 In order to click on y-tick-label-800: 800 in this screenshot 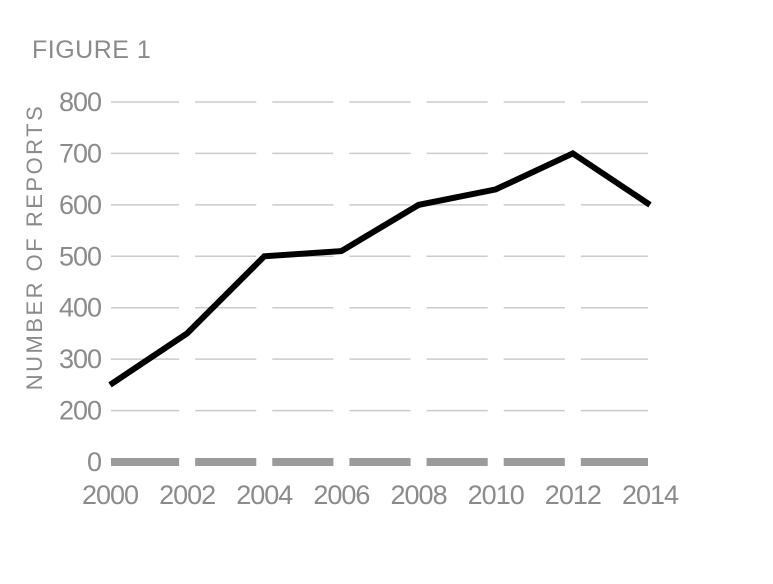, I will do `click(80, 102)`.